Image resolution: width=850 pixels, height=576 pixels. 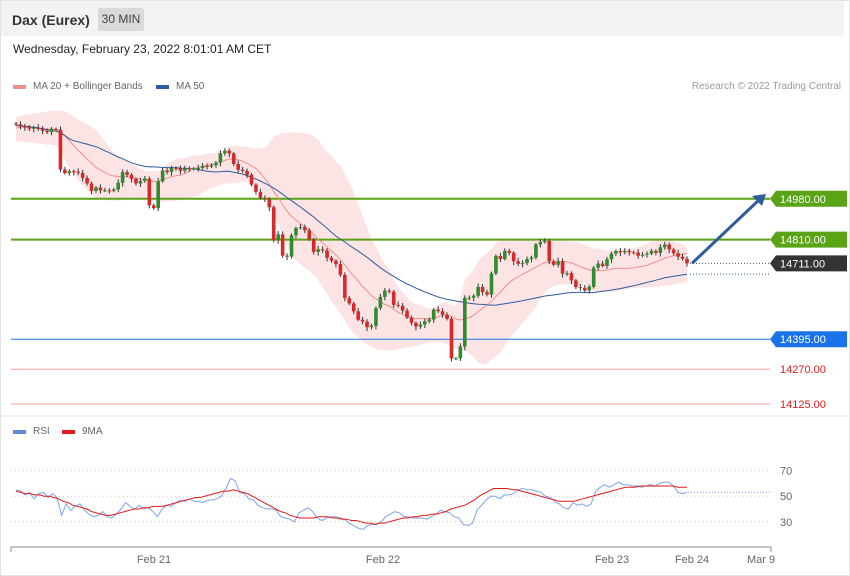 What do you see at coordinates (121, 19) in the screenshot?
I see `timeframe-button: 30 MIN` at bounding box center [121, 19].